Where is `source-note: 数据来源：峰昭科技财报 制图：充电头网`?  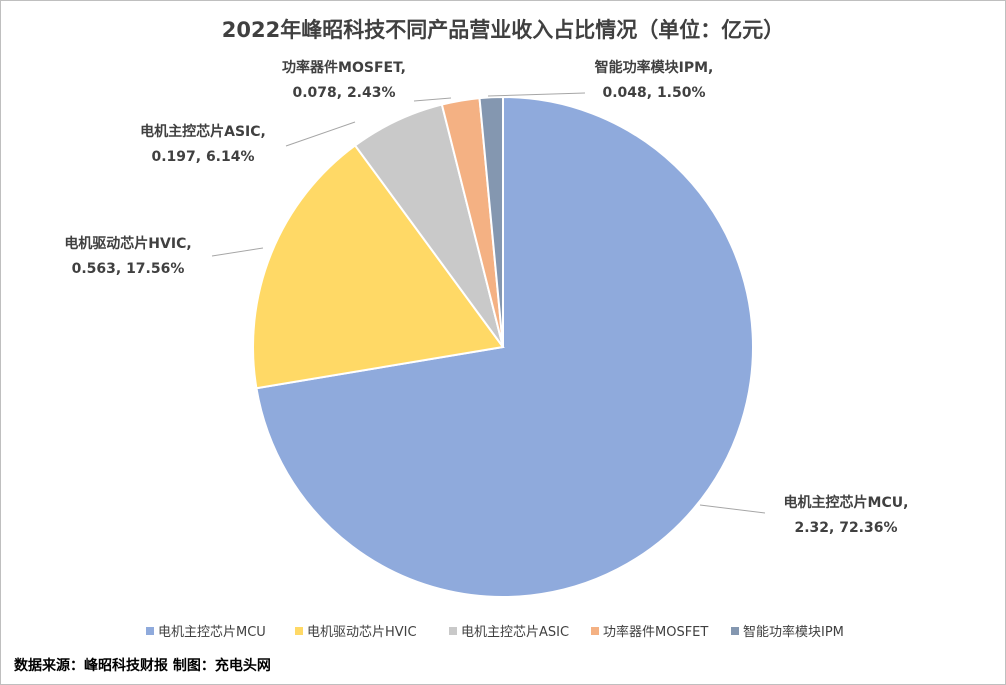
source-note: 数据来源：峰昭科技财报 制图：充电头网 is located at coordinates (142, 665).